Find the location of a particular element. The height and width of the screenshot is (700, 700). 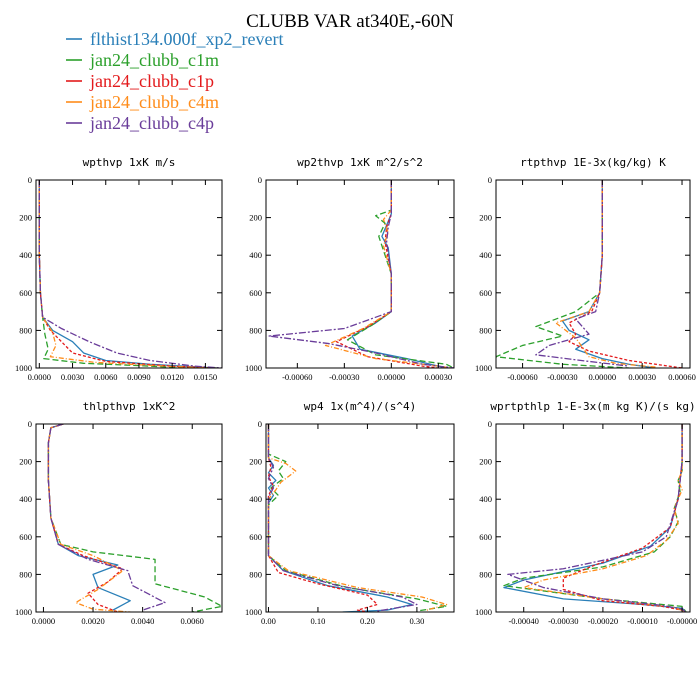

panel-title: wpthvp 1xK m/s is located at coordinates (129, 162).